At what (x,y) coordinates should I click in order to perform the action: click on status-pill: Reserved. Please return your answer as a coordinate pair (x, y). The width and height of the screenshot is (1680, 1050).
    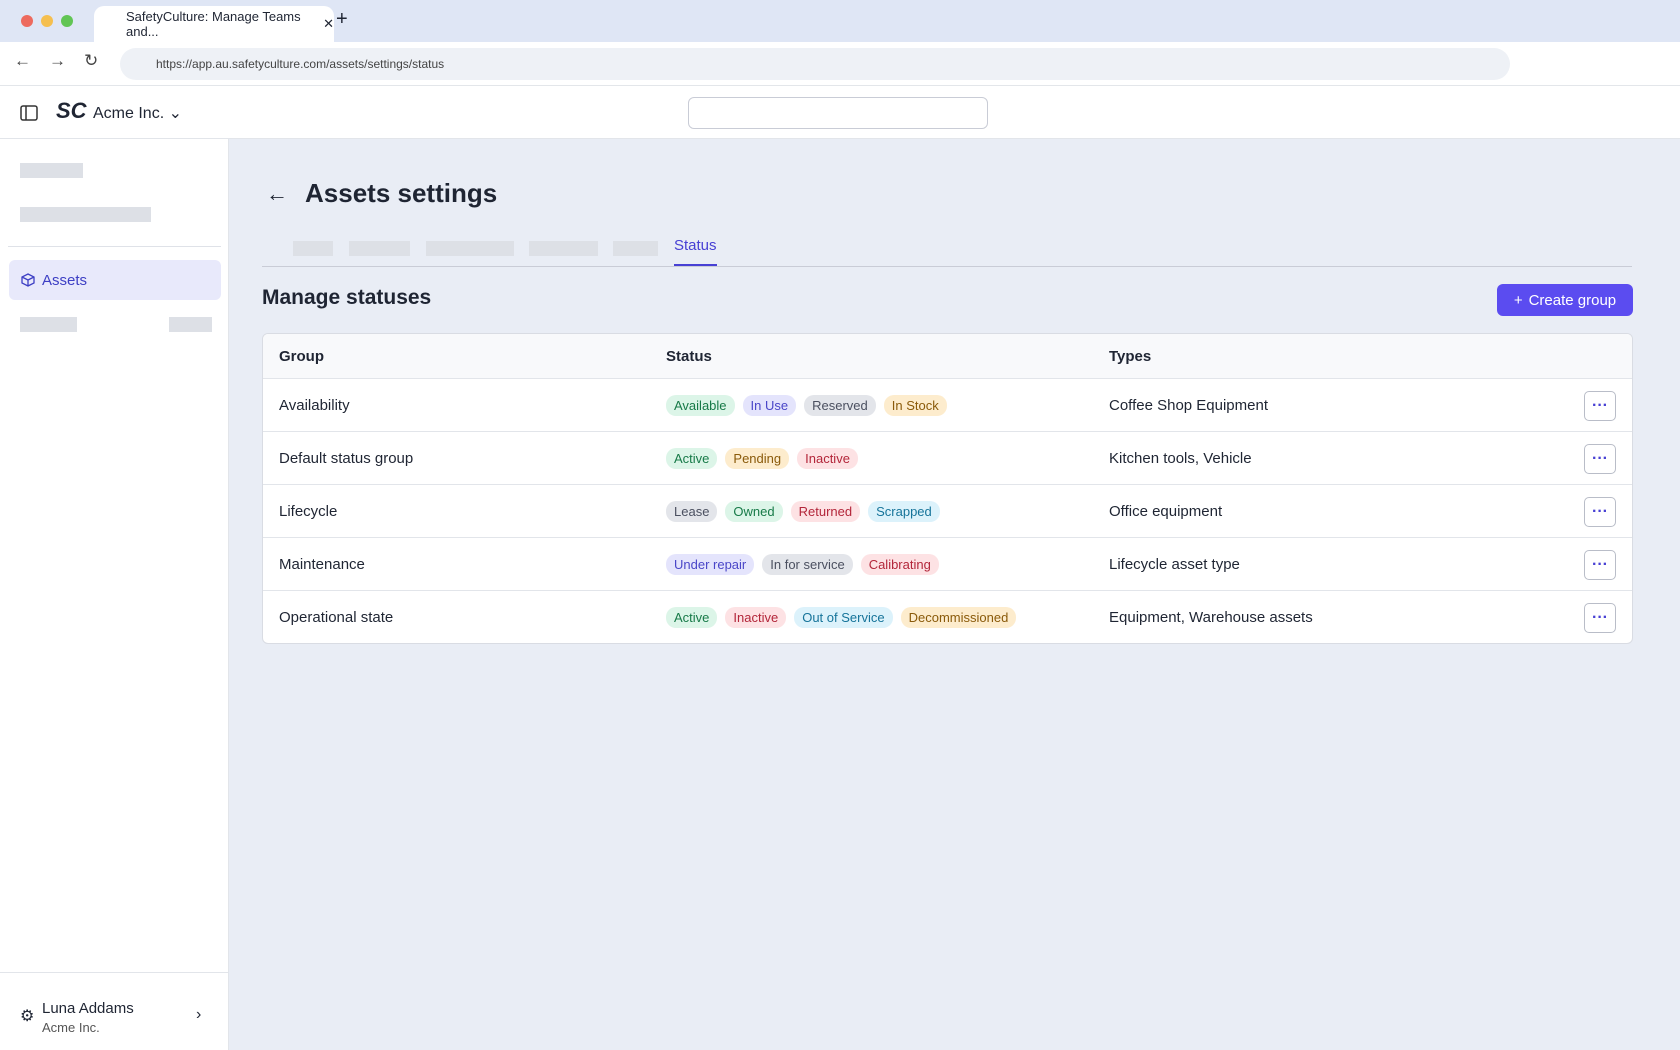
    Looking at the image, I should click on (840, 405).